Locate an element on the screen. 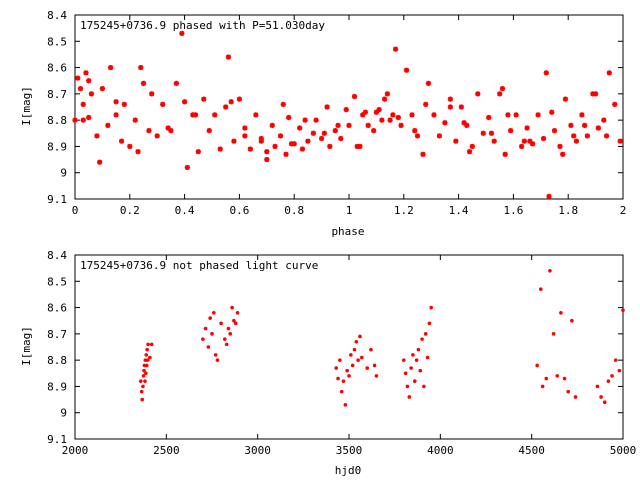  phased-x-tick-label: 1.8 is located at coordinates (568, 210).